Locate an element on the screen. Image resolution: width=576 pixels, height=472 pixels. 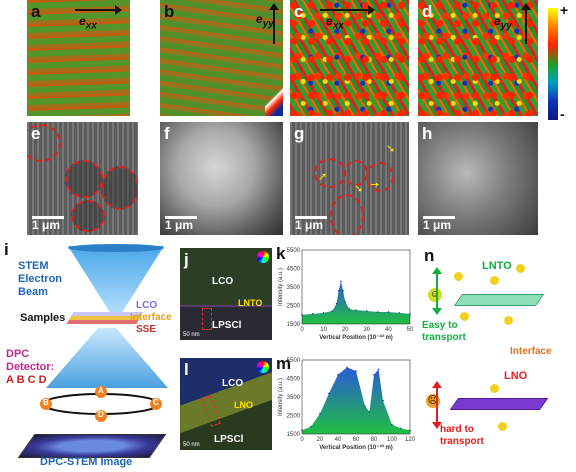
x-tick-label: 60 is located at coordinates (356, 440).